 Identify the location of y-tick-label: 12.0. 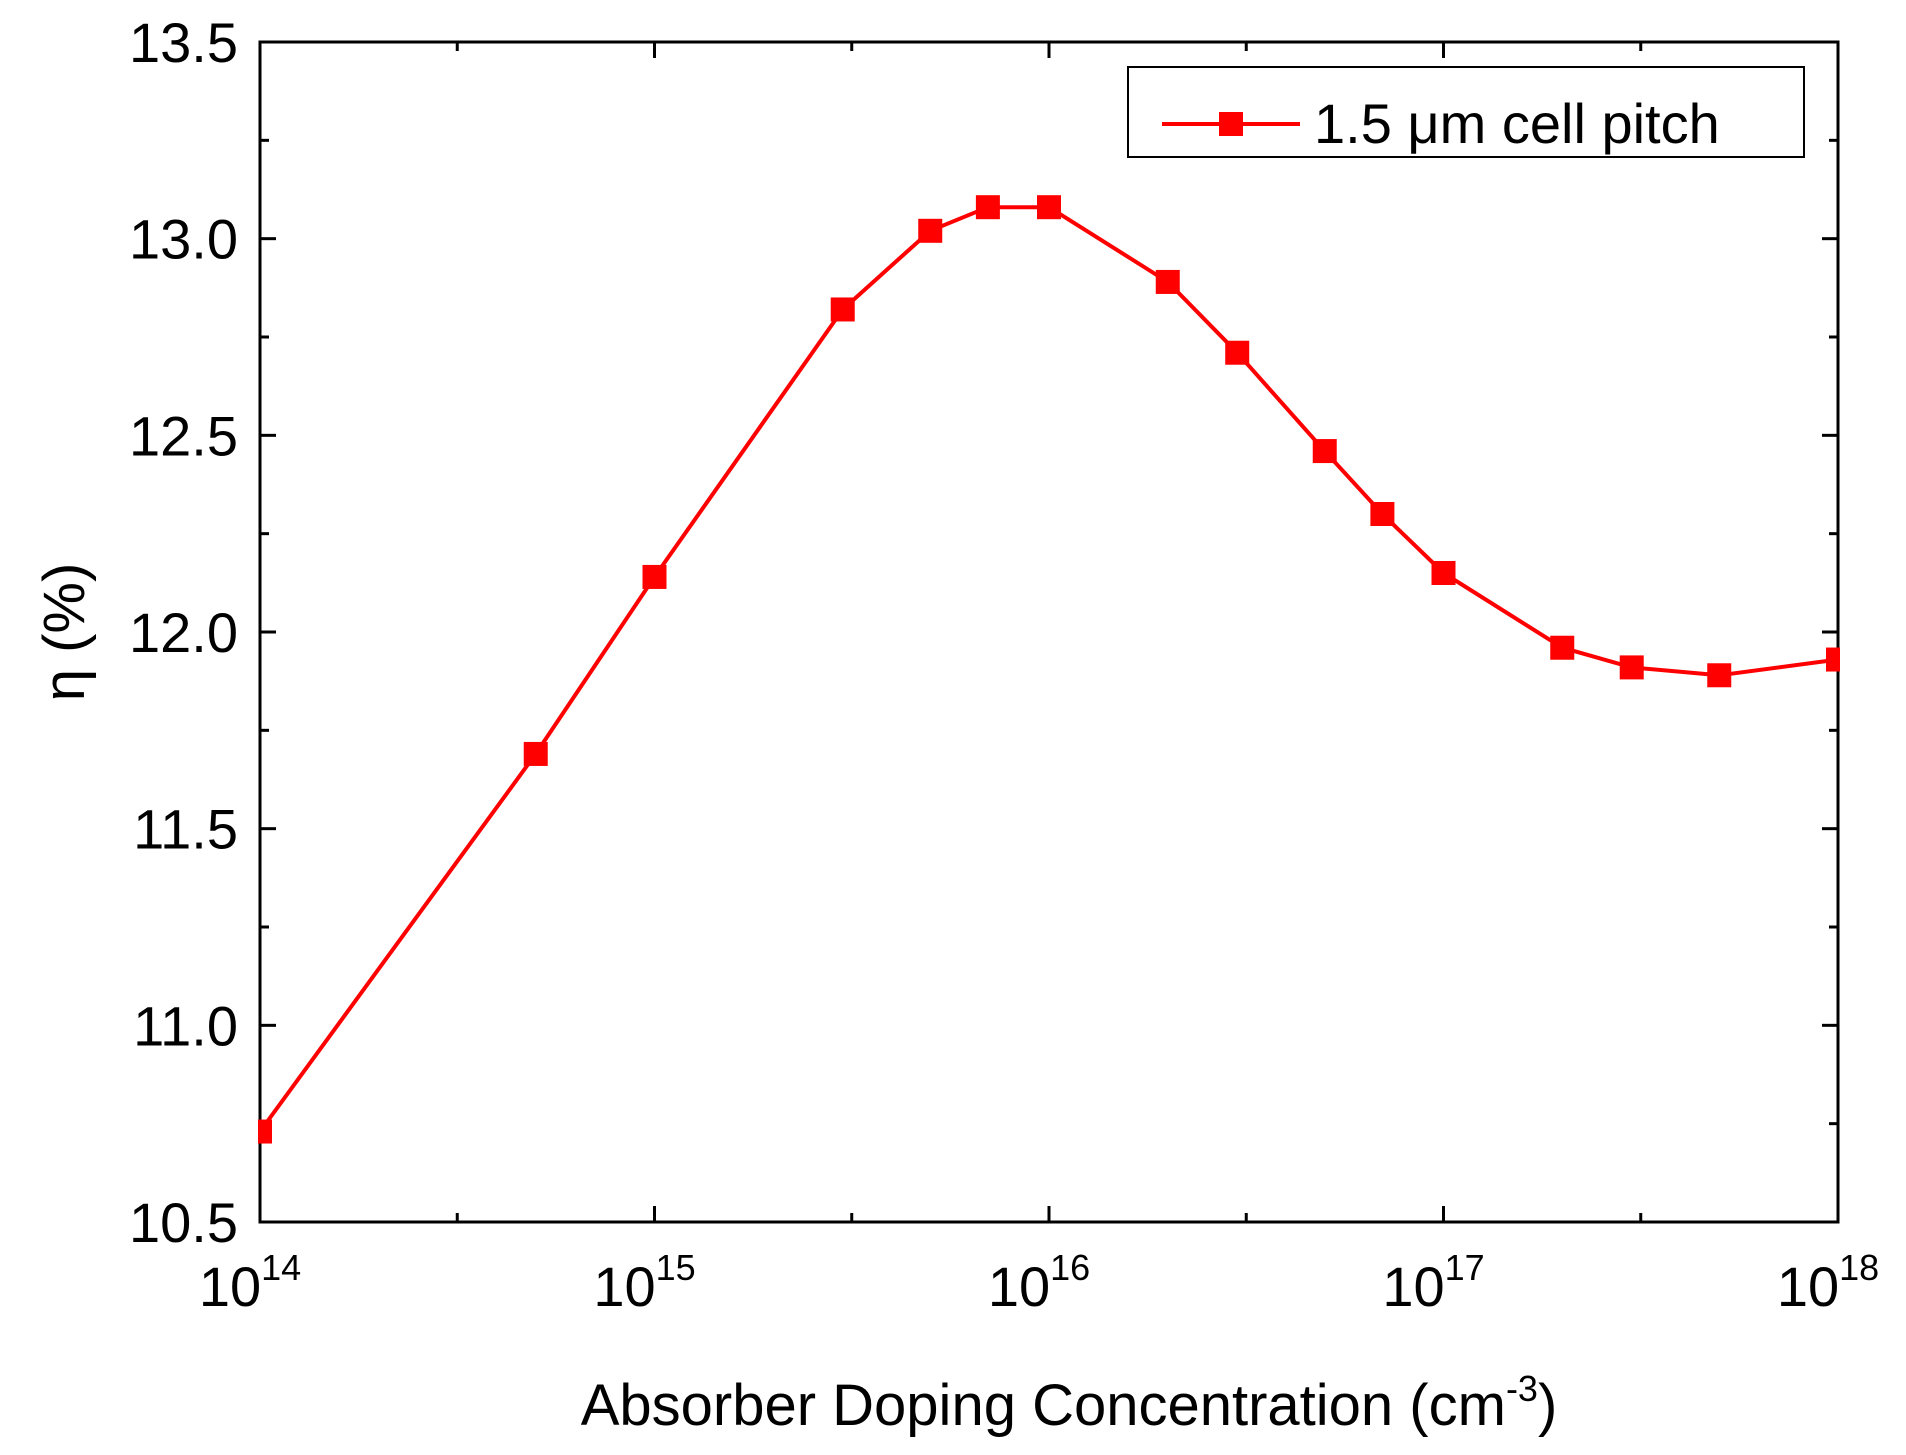
(183, 632).